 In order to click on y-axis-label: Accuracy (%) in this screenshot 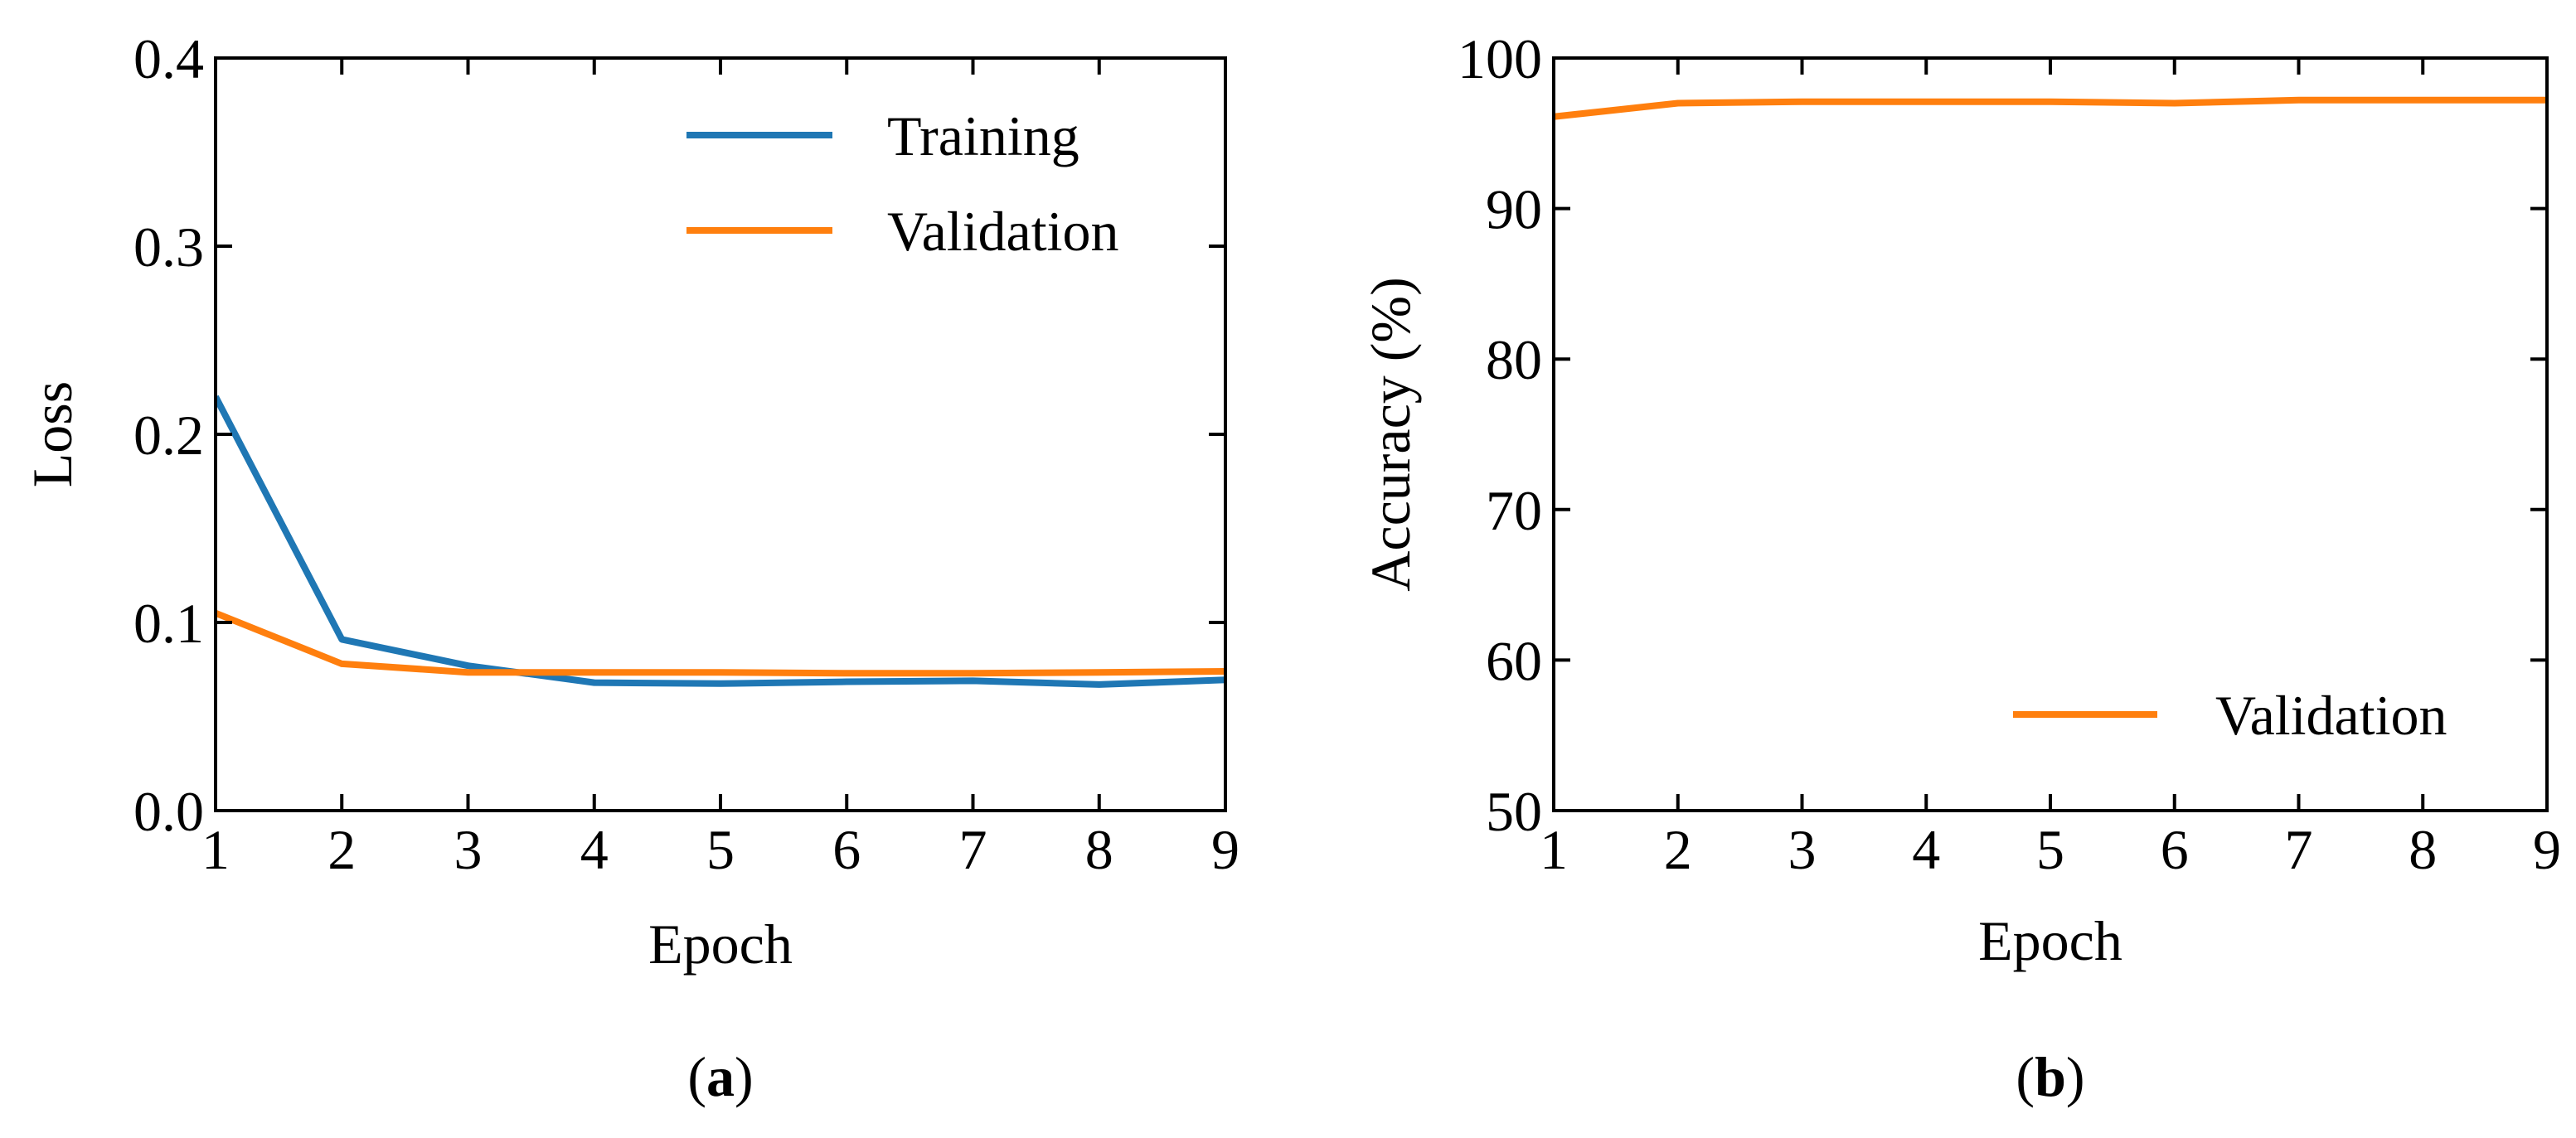, I will do `click(1390, 434)`.